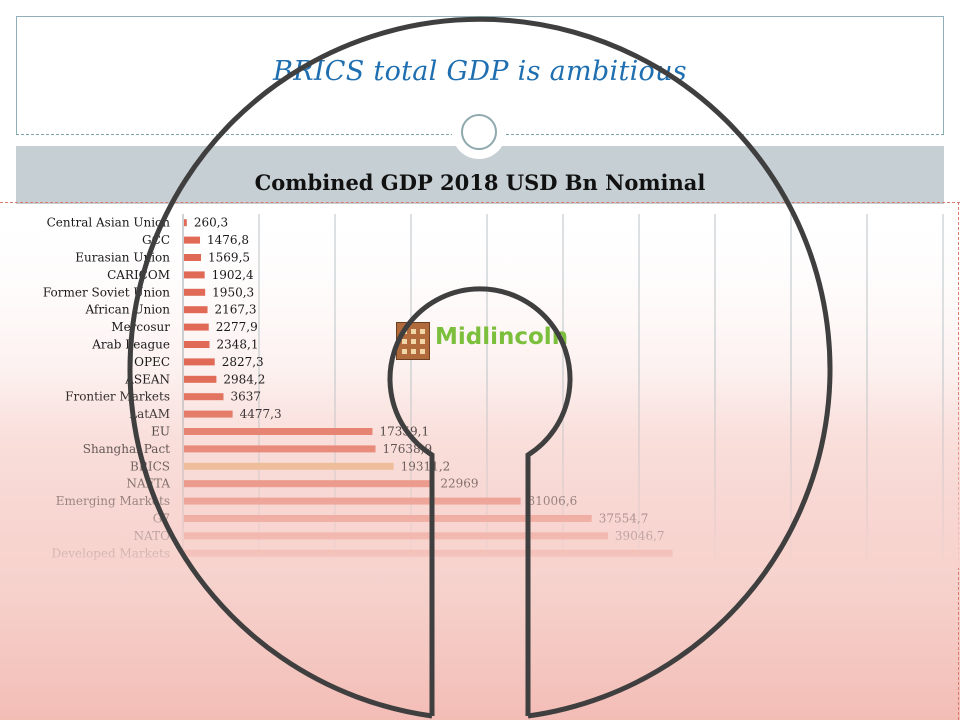 The image size is (960, 720). What do you see at coordinates (502, 337) in the screenshot?
I see `logo-text: Midlincoln` at bounding box center [502, 337].